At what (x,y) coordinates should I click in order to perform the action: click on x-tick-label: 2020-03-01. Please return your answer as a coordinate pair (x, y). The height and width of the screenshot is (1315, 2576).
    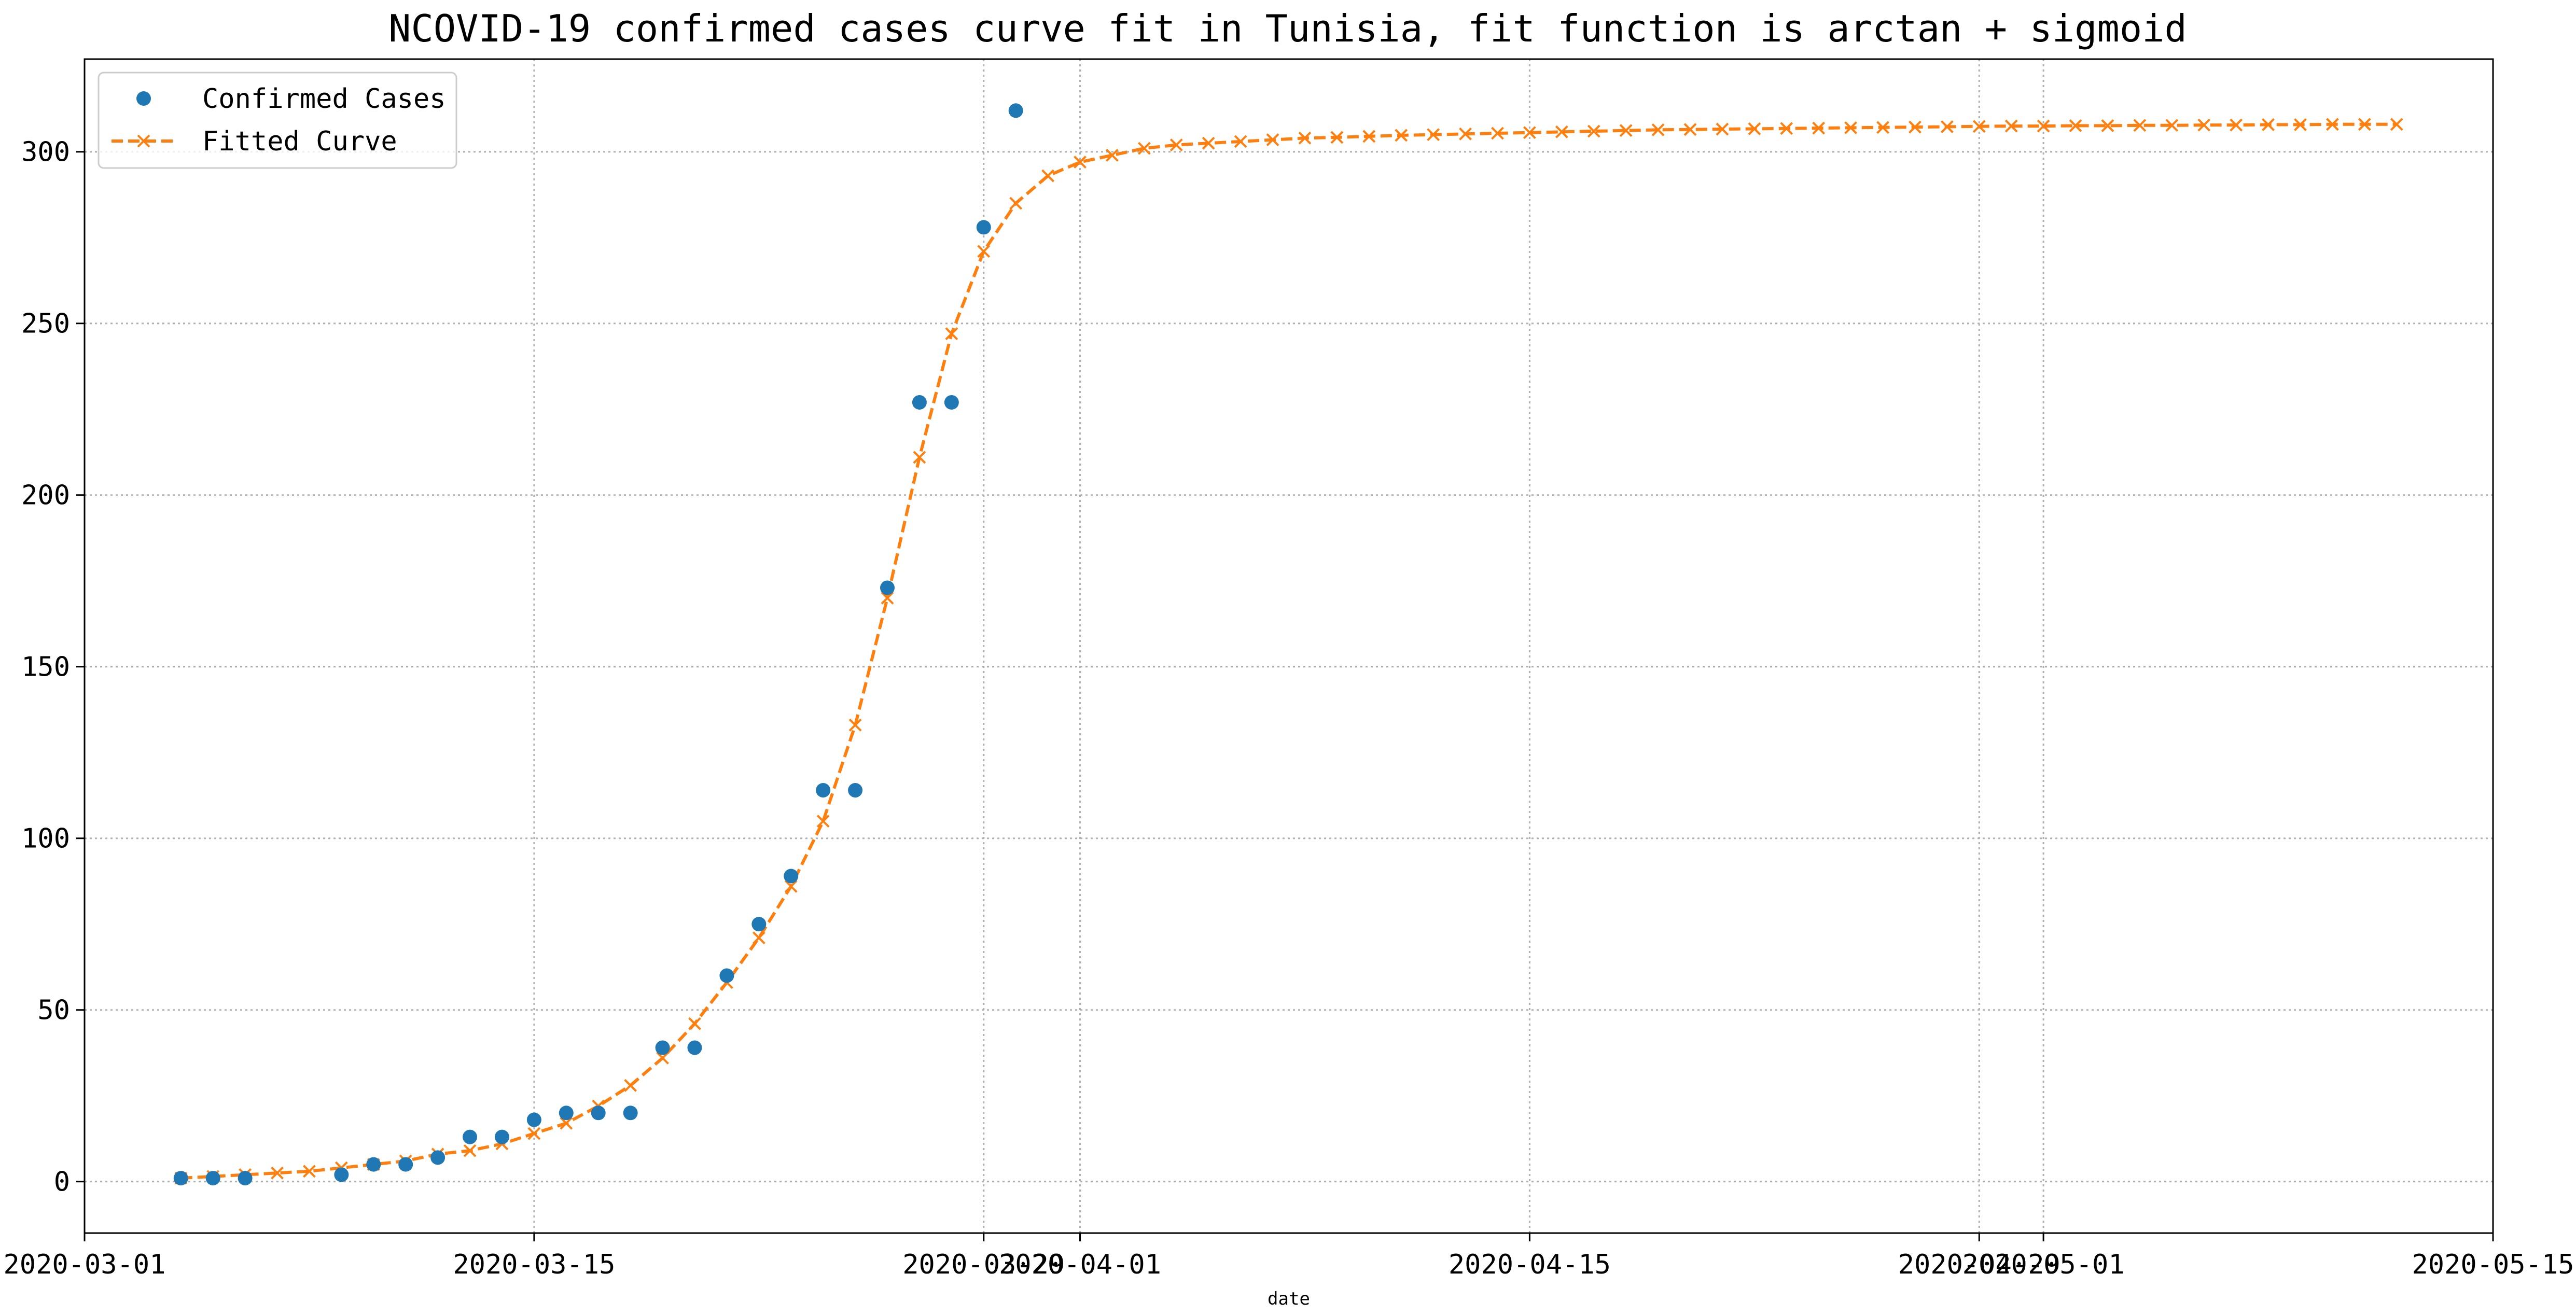
    Looking at the image, I should click on (84, 1264).